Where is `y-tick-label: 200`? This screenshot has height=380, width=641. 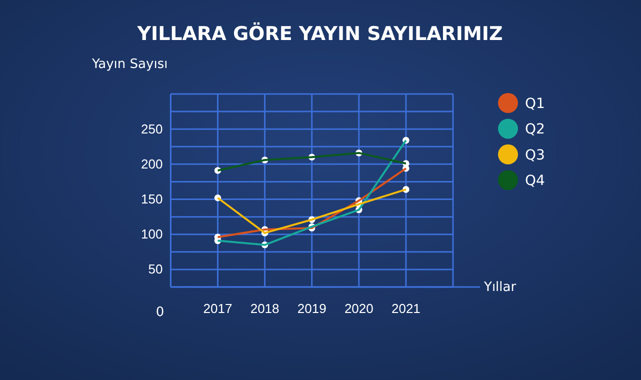 y-tick-label: 200 is located at coordinates (151, 164).